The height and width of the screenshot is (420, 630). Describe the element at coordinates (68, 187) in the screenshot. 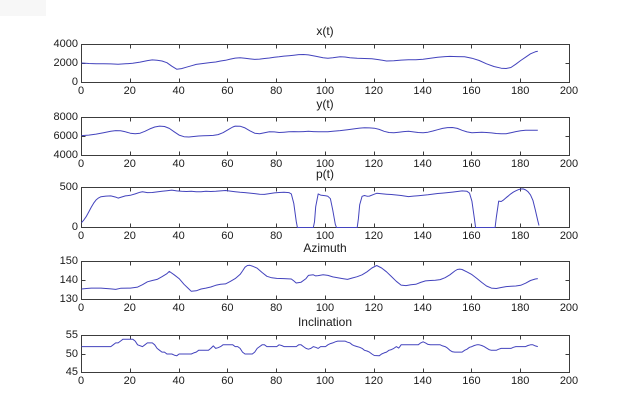

I see `y-tick-label: 500` at that location.